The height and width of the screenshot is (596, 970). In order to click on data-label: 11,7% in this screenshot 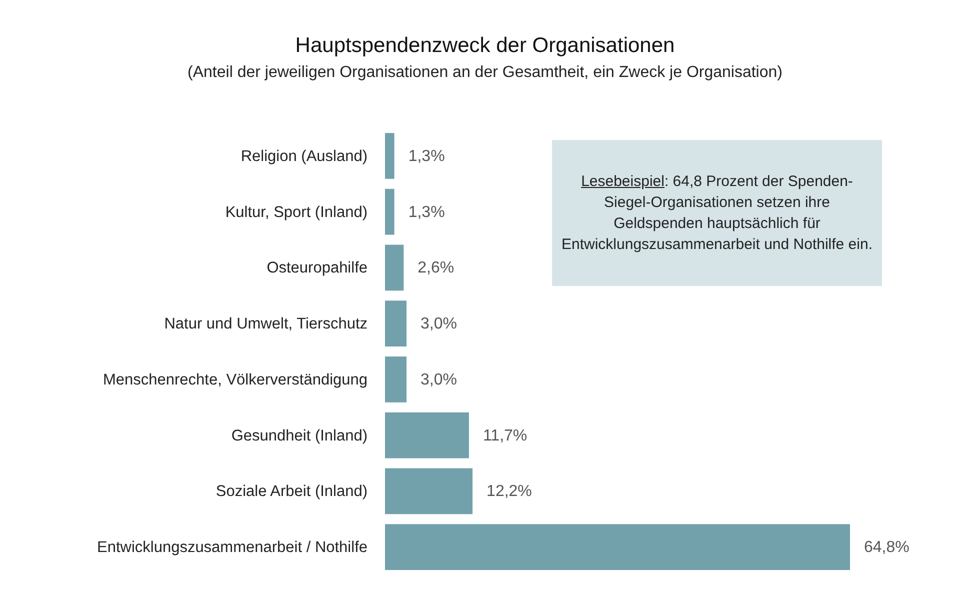, I will do `click(505, 435)`.